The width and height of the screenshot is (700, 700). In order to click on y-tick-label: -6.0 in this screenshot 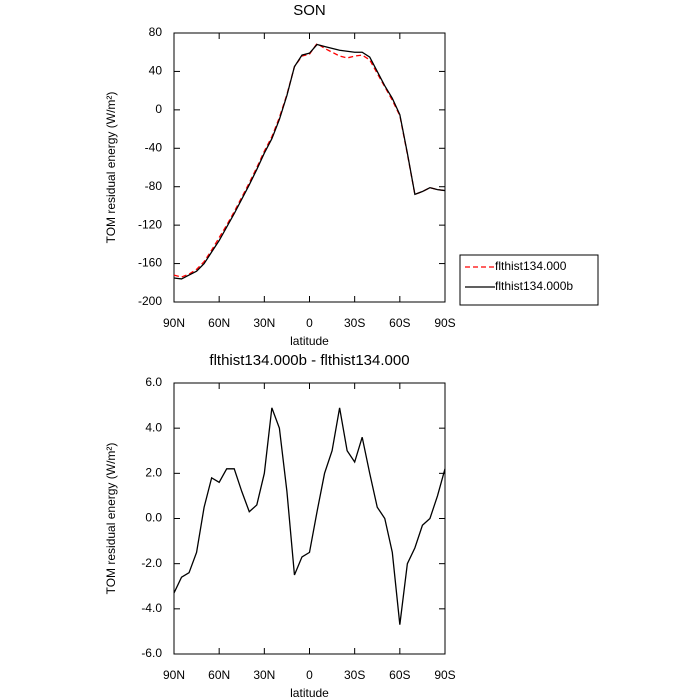, I will do `click(151, 653)`.